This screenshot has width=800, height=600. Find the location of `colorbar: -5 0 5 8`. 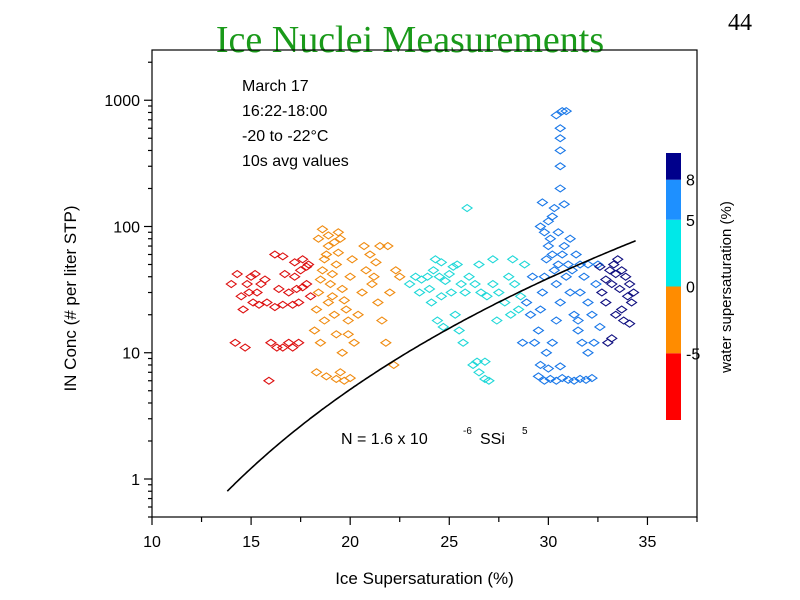

colorbar: -5 0 5 8 is located at coordinates (683, 286).